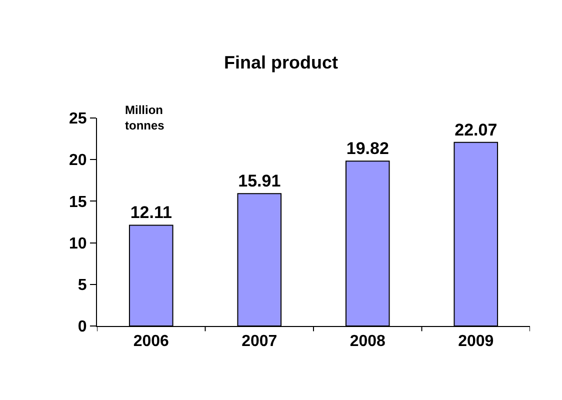  What do you see at coordinates (368, 341) in the screenshot?
I see `x-tick-label: 2008` at bounding box center [368, 341].